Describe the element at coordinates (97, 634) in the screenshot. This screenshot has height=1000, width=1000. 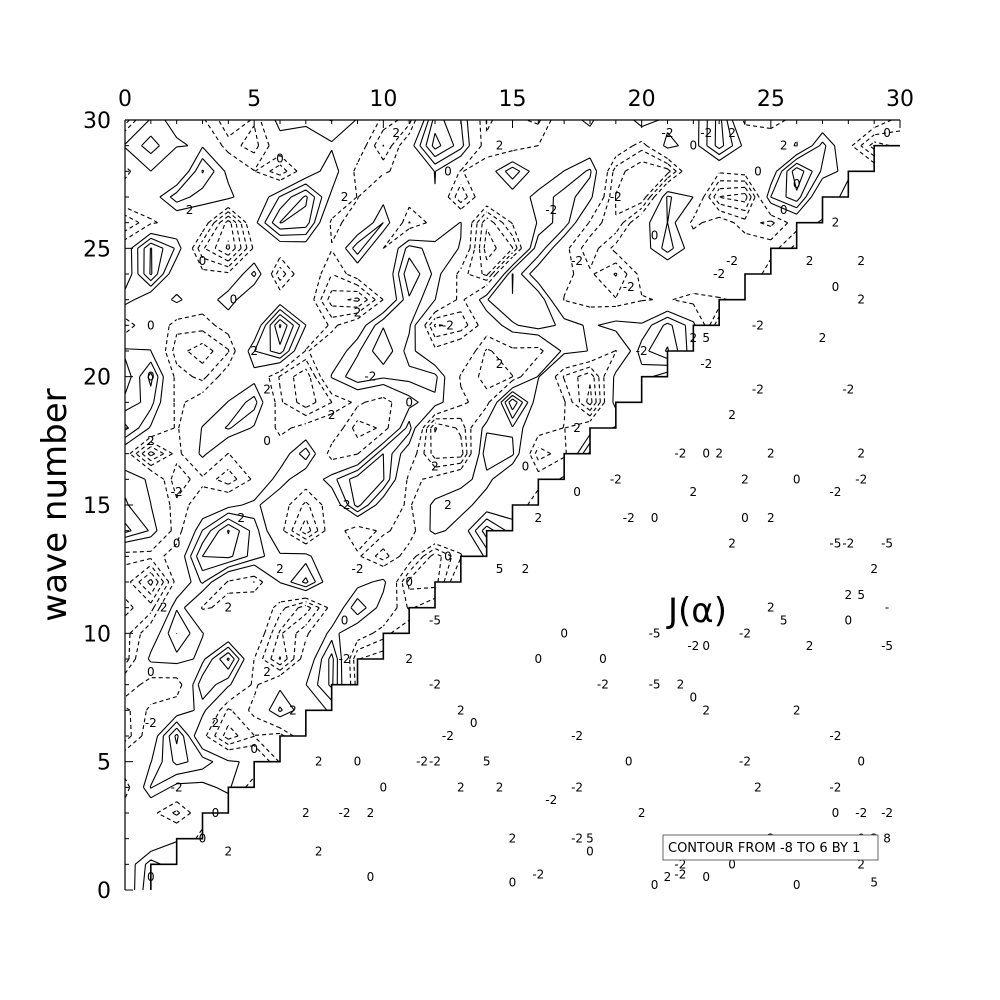
I see `y-tick-label: 10` at that location.